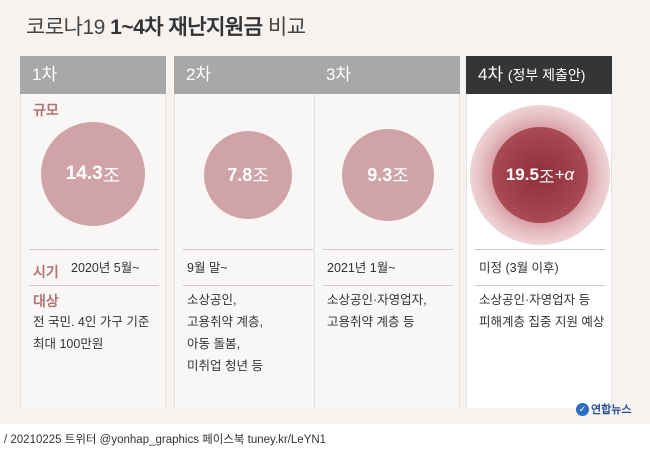 Image resolution: width=650 pixels, height=451 pixels. I want to click on scale-label: 규모, so click(46, 110).